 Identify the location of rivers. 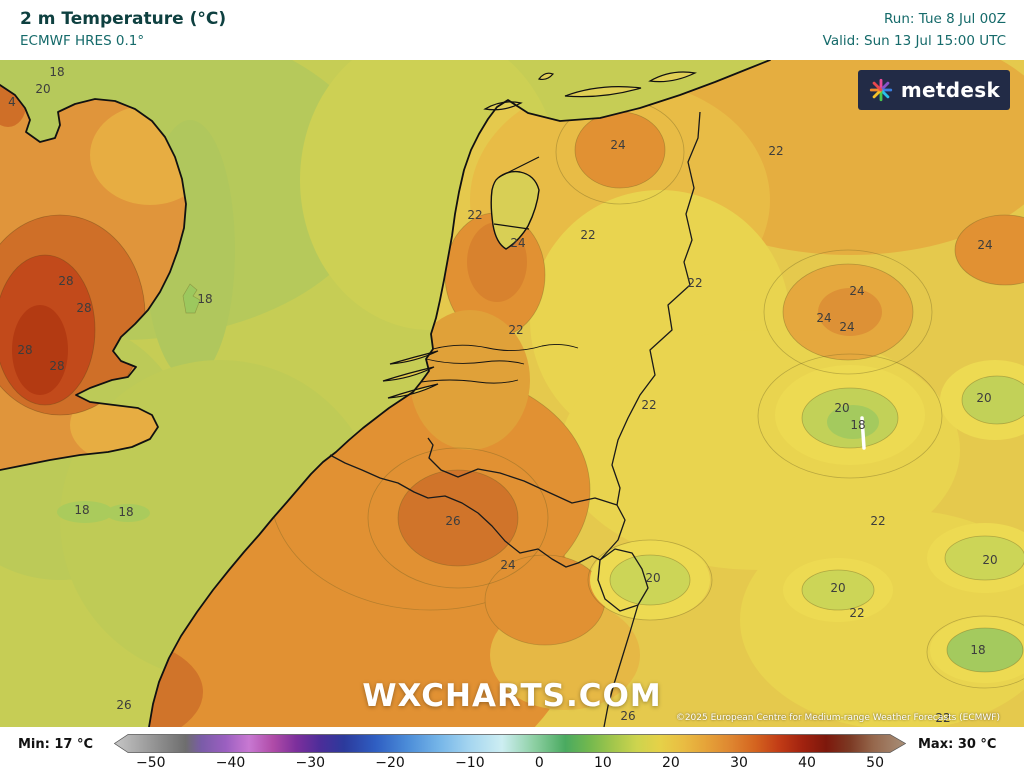
(499, 363).